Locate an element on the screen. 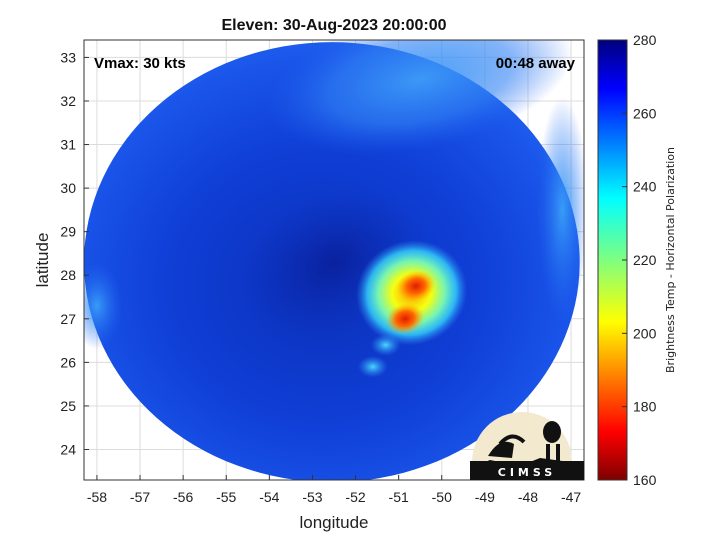 Image resolution: width=720 pixels, height=540 pixels. x-tick-label: -53 is located at coordinates (312, 497).